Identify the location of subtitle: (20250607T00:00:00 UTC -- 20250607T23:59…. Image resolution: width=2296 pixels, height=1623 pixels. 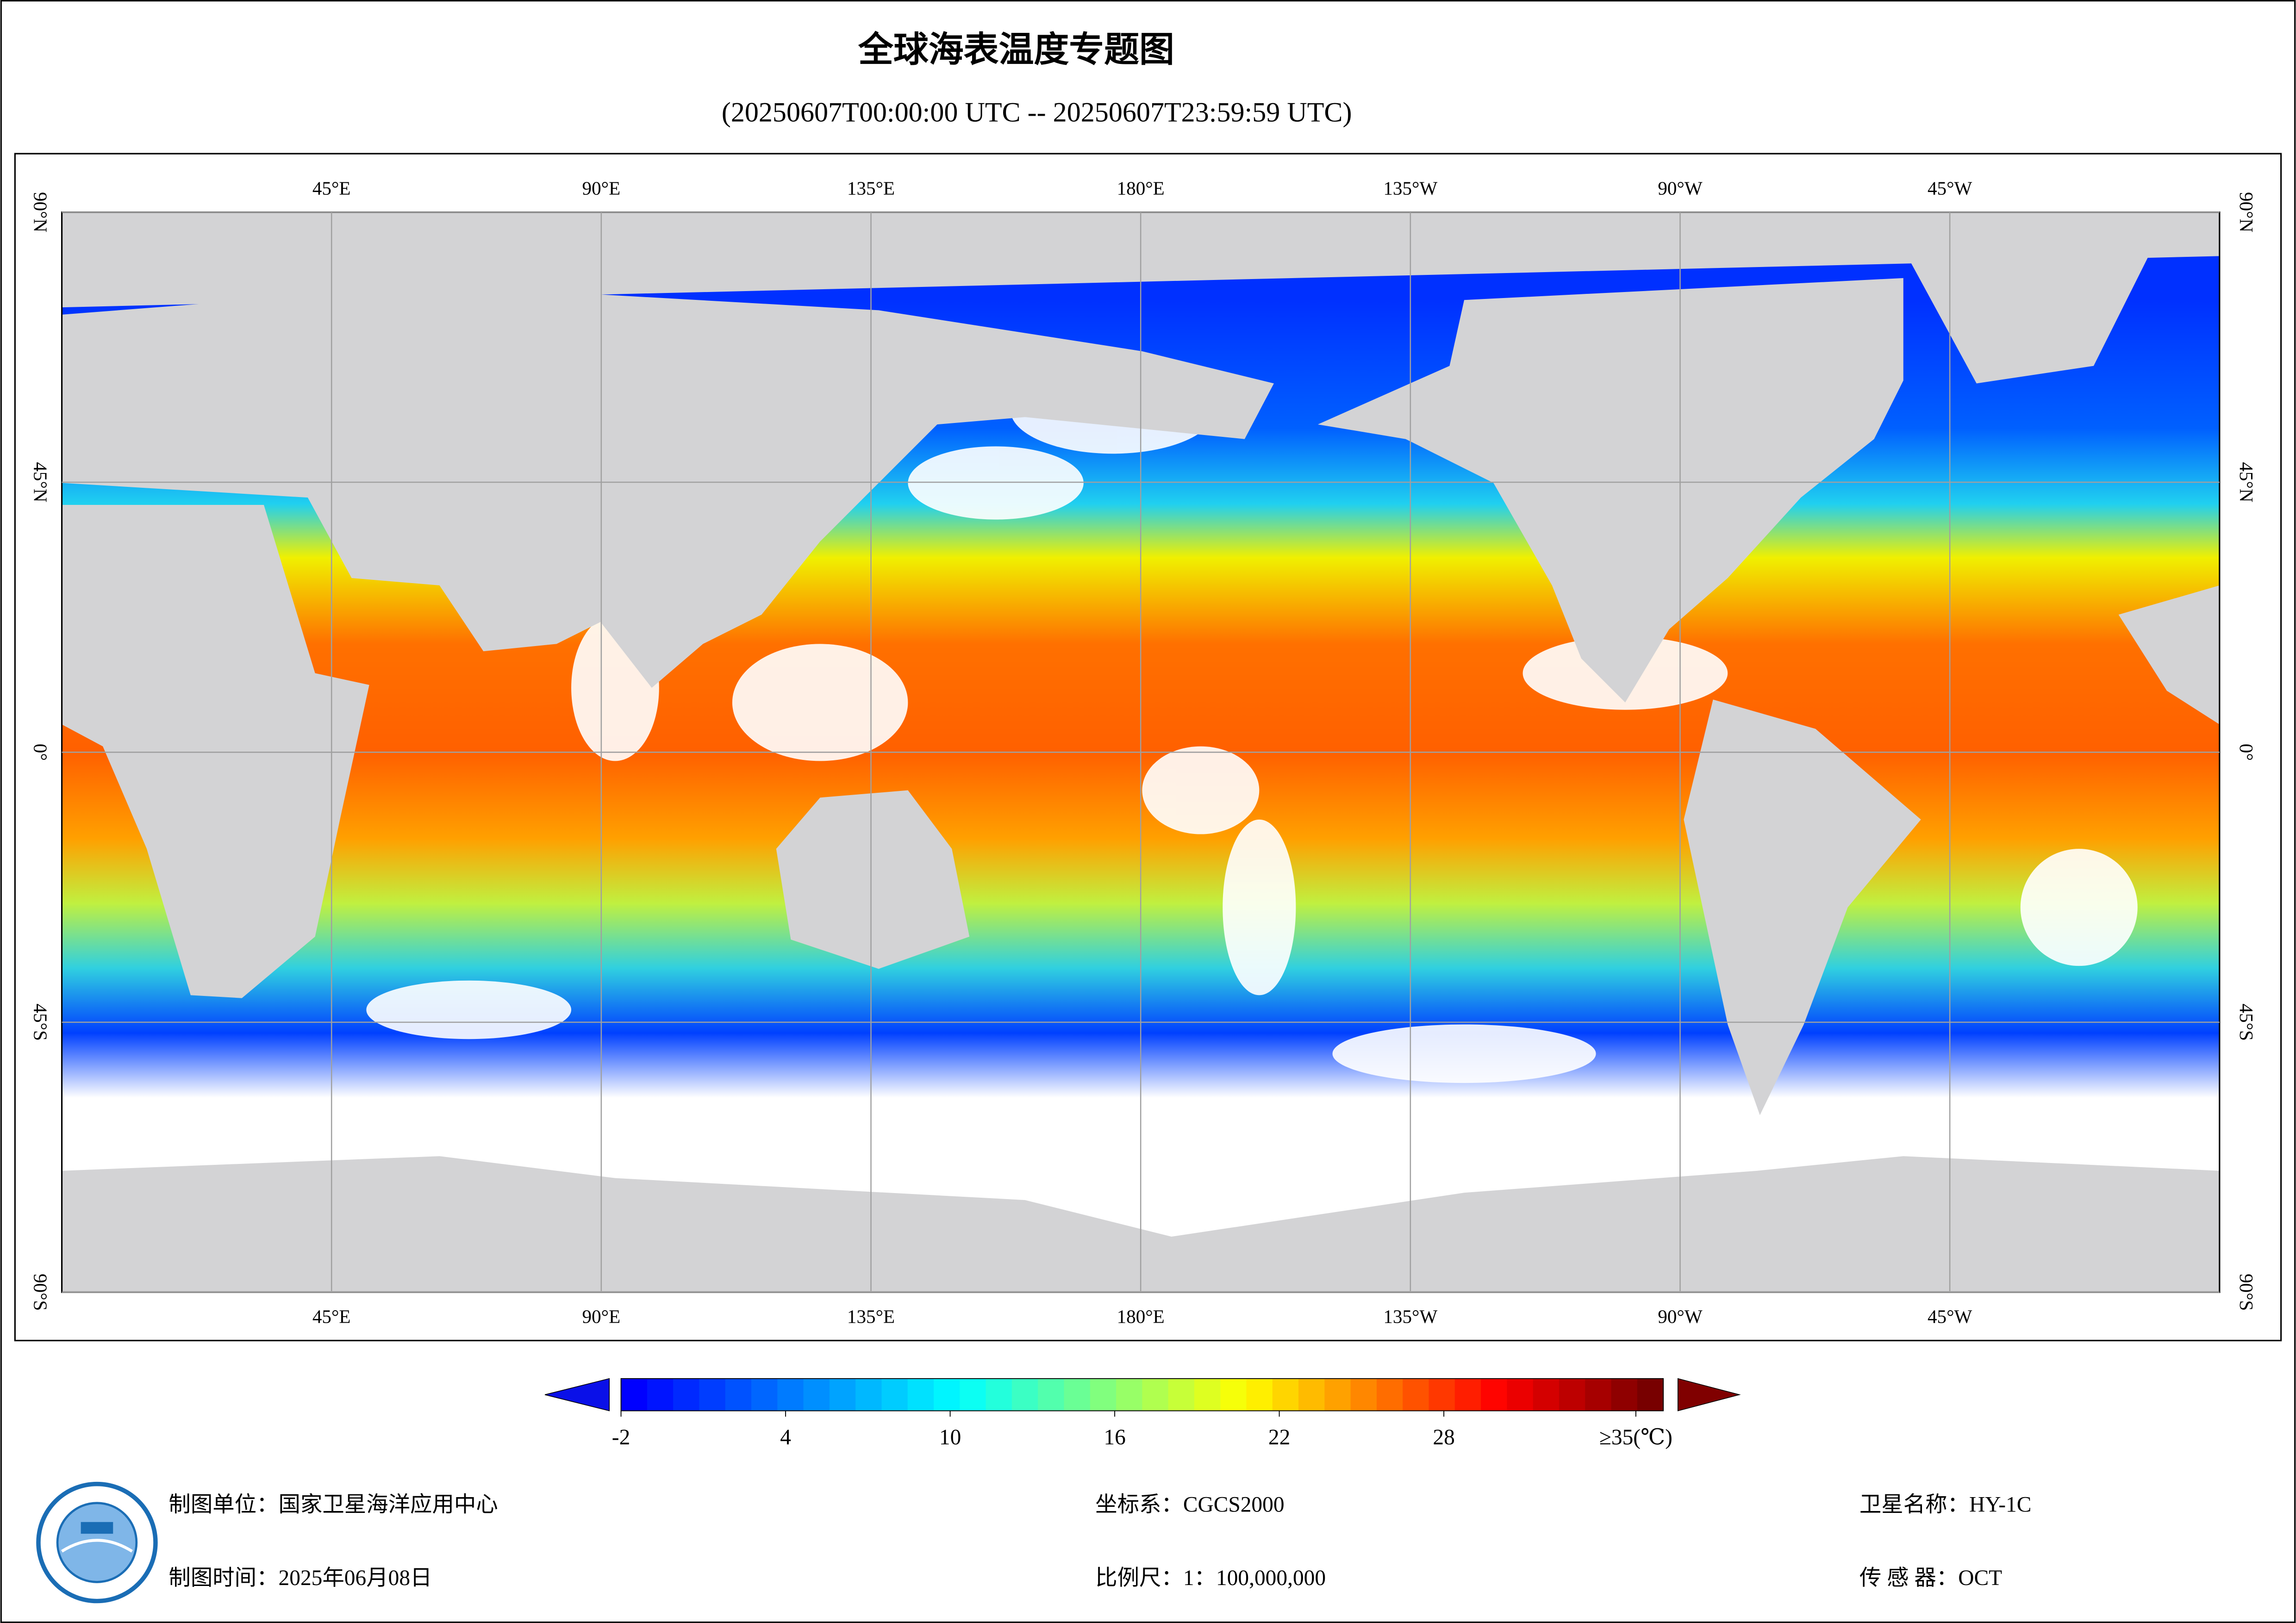
(1037, 111).